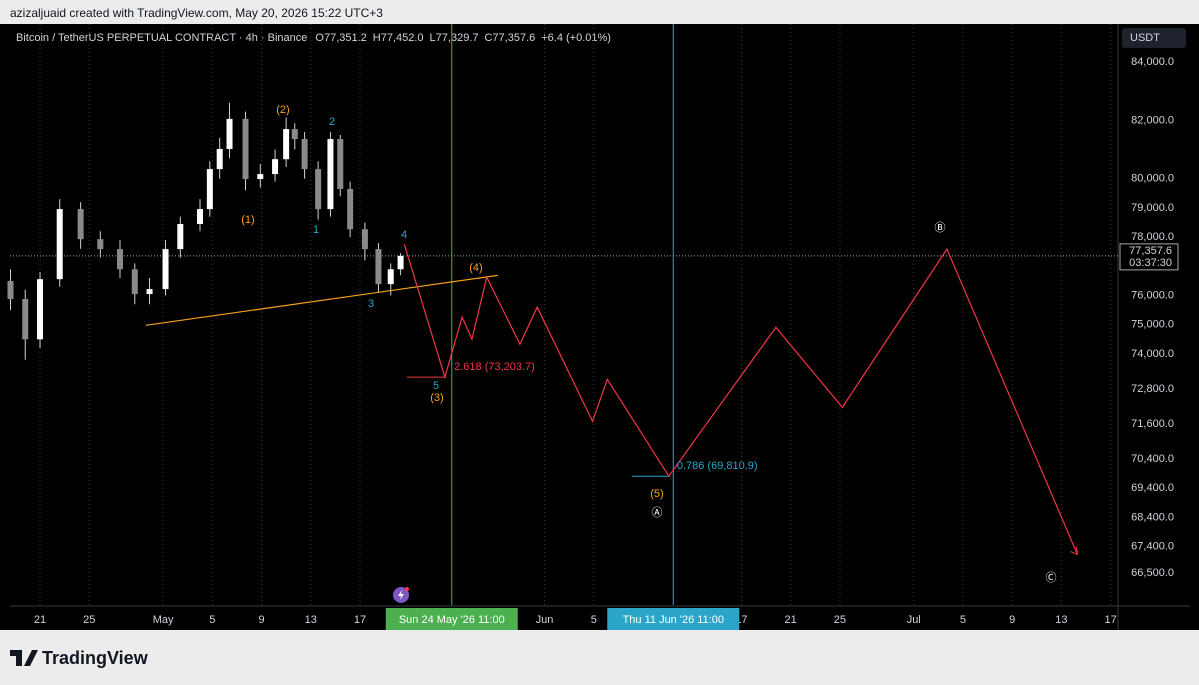 This screenshot has height=685, width=1199. What do you see at coordinates (1145, 38) in the screenshot?
I see `currency: USDT` at bounding box center [1145, 38].